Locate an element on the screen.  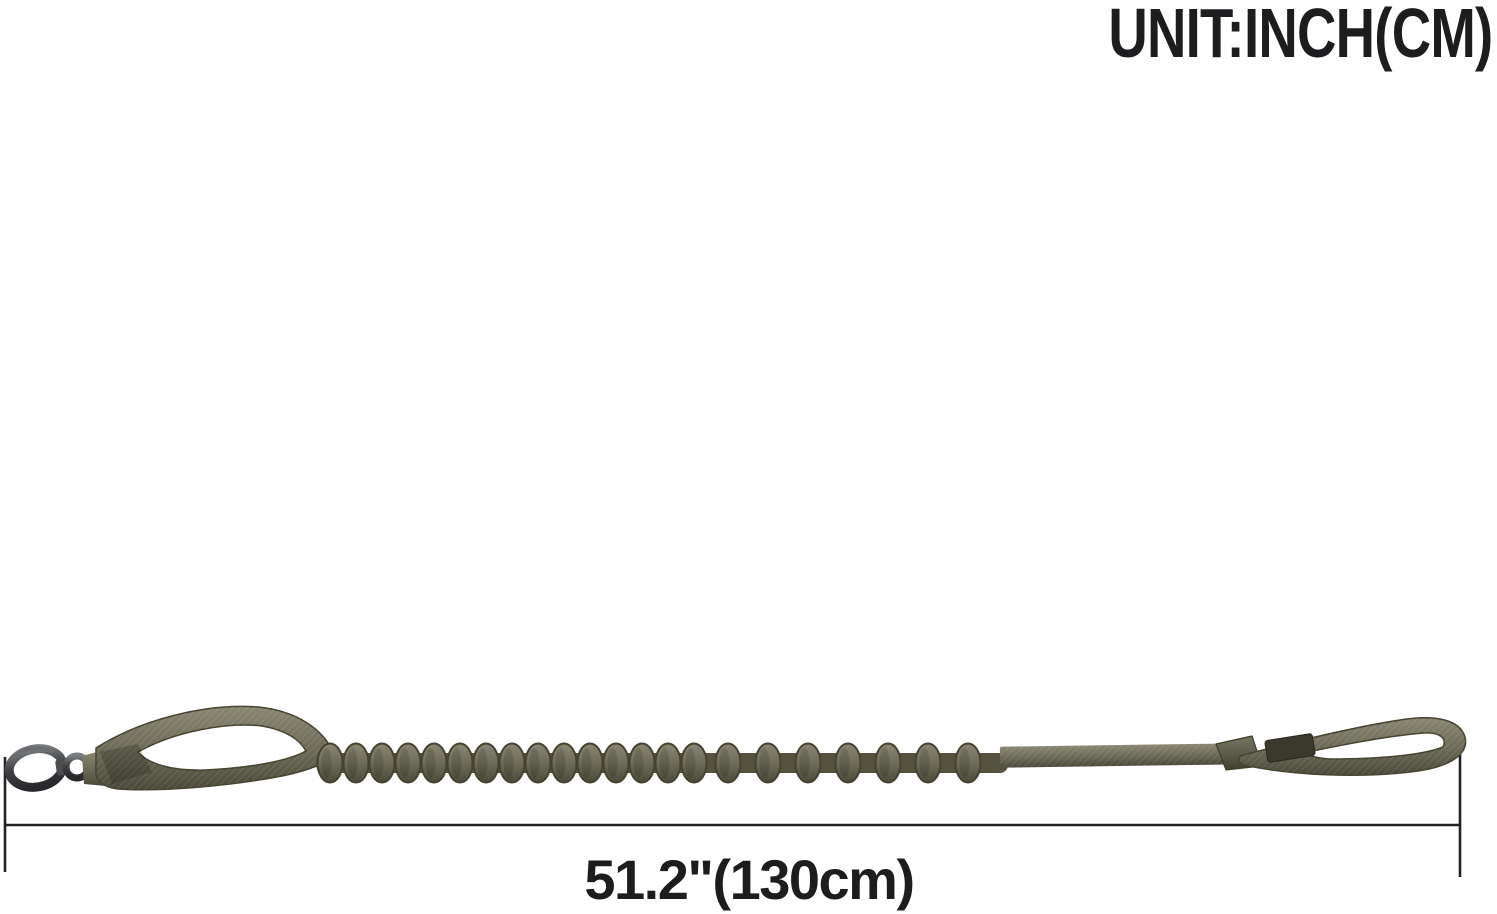
grip-handle-loop is located at coordinates (1341, 747).